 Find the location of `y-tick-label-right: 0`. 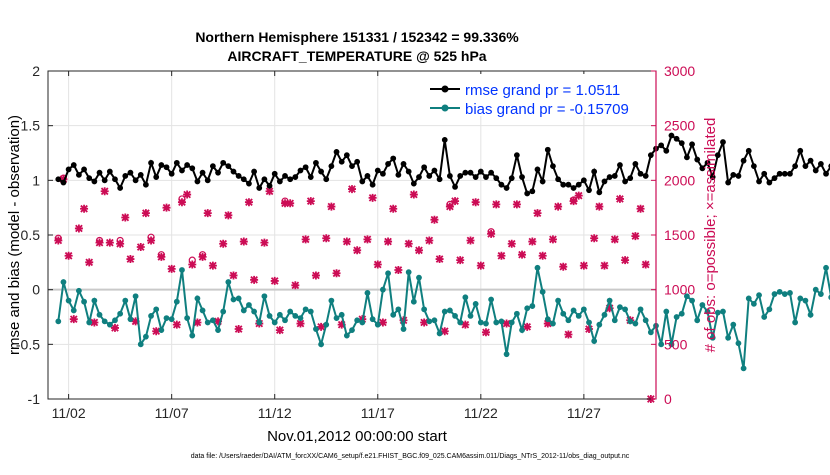

y-tick-label-right: 0 is located at coordinates (668, 399).